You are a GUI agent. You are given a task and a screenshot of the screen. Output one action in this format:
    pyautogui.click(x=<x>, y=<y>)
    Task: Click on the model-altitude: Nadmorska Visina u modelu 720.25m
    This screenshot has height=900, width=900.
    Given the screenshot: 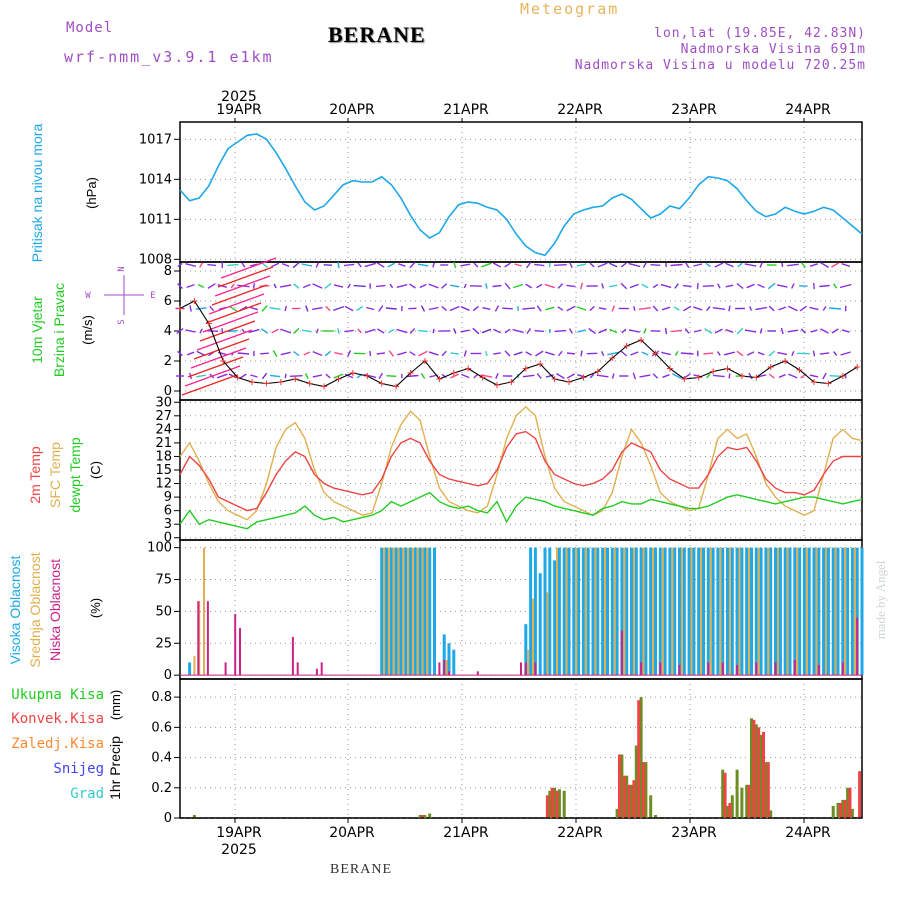 What is the action you would take?
    pyautogui.click(x=720, y=65)
    